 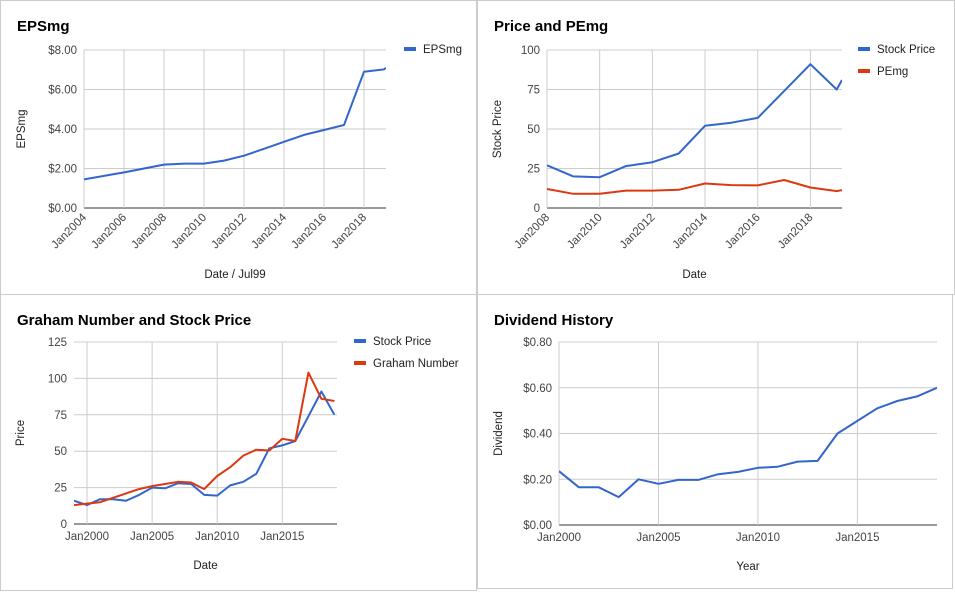 What do you see at coordinates (499, 433) in the screenshot?
I see `y-axis-label: Dividend` at bounding box center [499, 433].